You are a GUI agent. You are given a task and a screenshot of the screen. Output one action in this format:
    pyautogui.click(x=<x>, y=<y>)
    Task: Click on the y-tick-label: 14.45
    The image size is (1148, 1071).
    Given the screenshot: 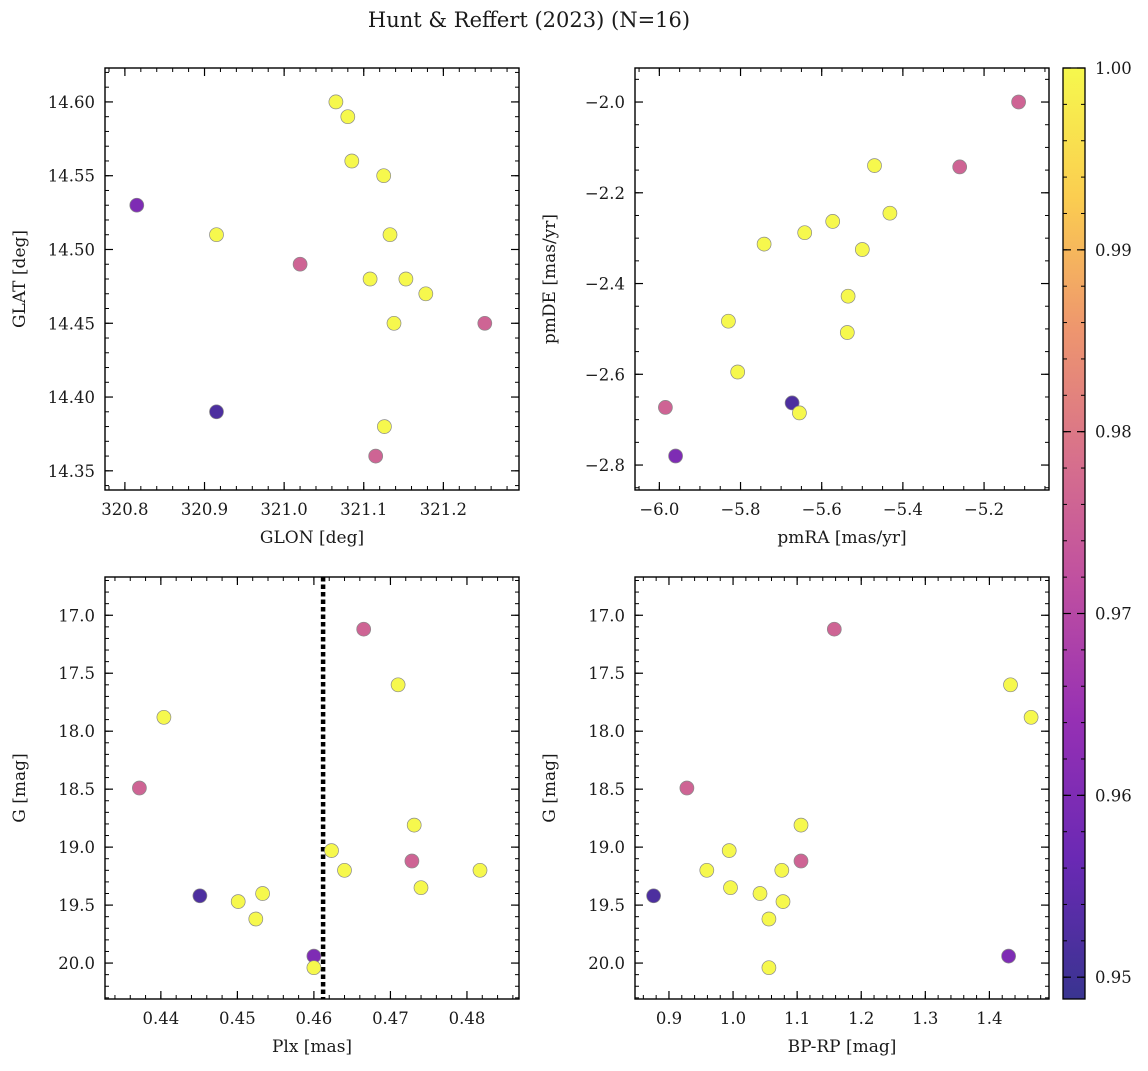 What is the action you would take?
    pyautogui.click(x=71, y=323)
    